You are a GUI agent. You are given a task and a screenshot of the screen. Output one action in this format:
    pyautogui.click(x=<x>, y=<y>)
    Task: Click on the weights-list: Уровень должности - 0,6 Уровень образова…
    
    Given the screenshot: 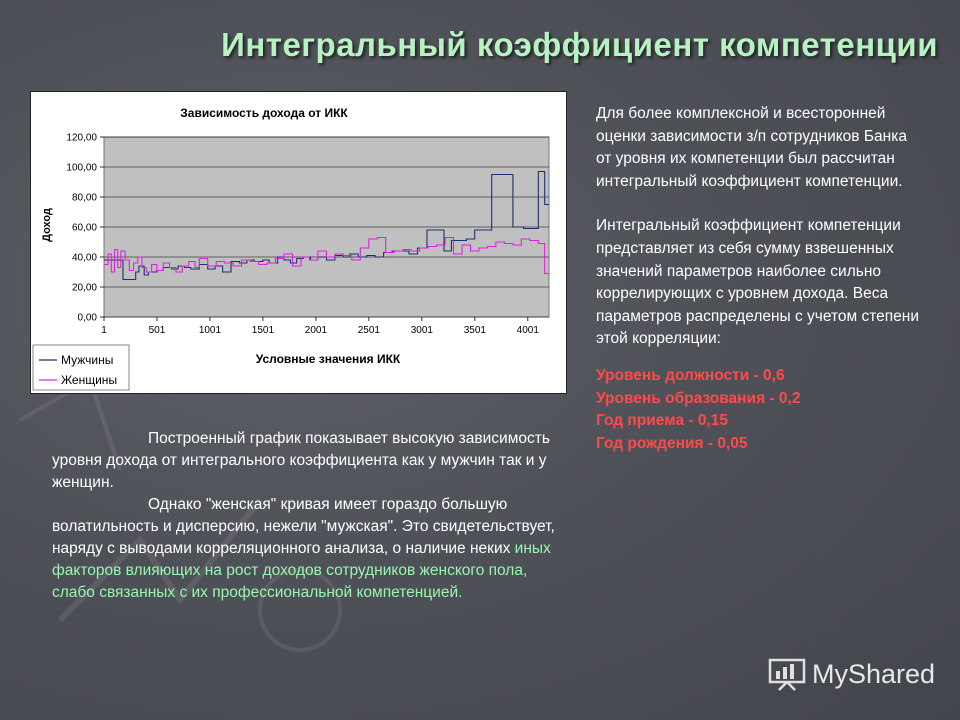 What is the action you would take?
    pyautogui.click(x=761, y=410)
    